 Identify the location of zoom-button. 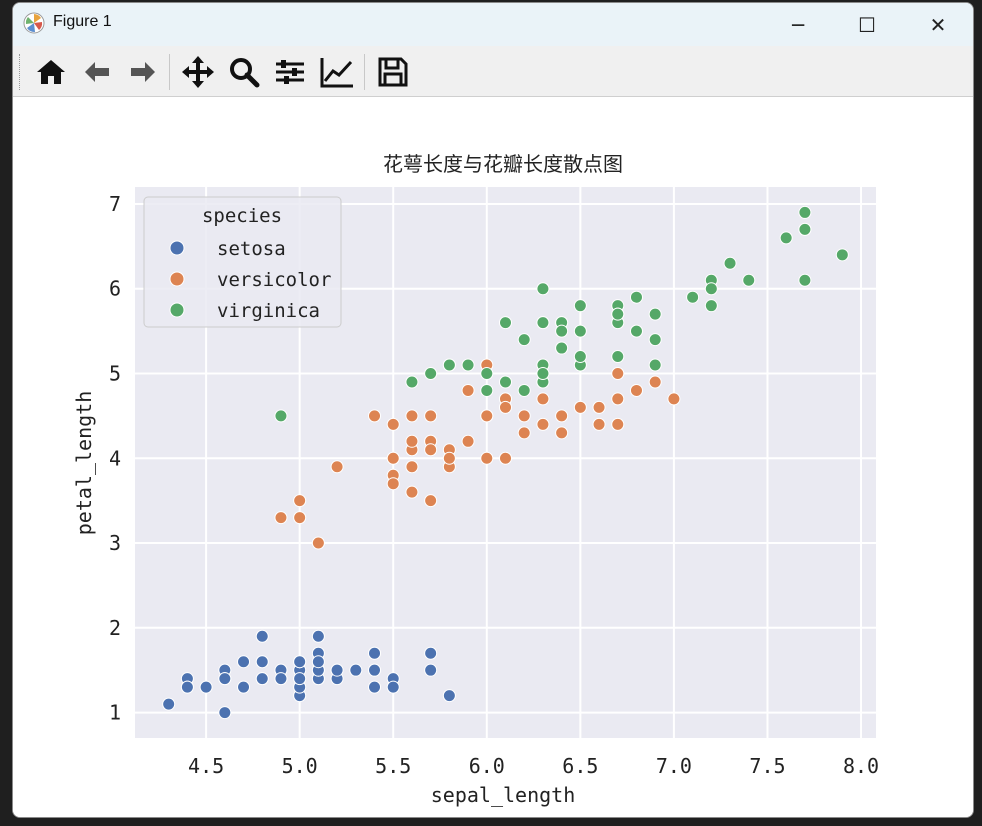
(244, 72).